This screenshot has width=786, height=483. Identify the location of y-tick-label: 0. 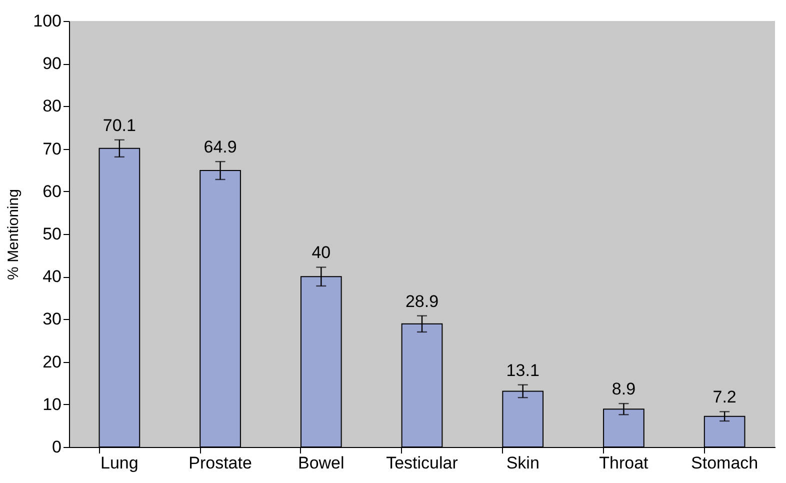
(57, 447).